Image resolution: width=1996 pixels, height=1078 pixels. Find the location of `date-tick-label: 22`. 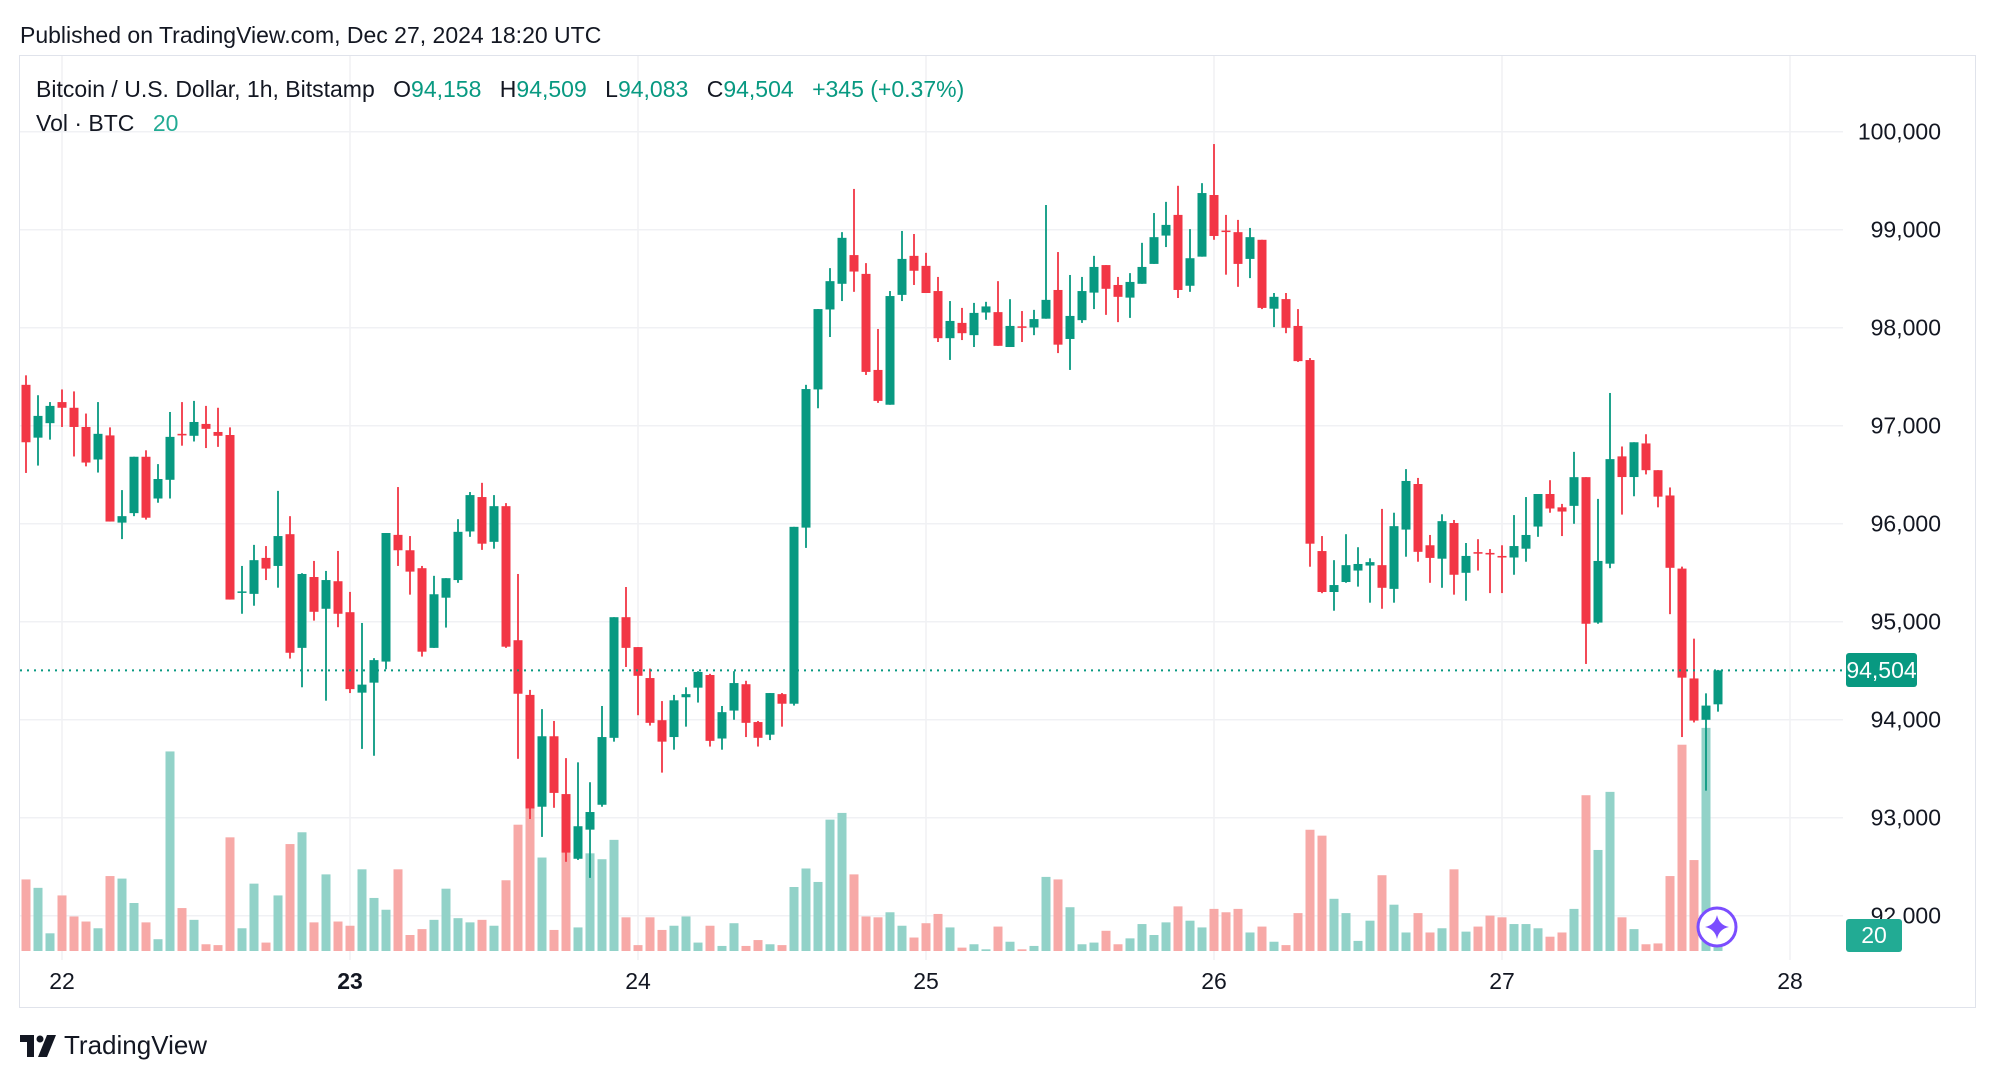

date-tick-label: 22 is located at coordinates (62, 981).